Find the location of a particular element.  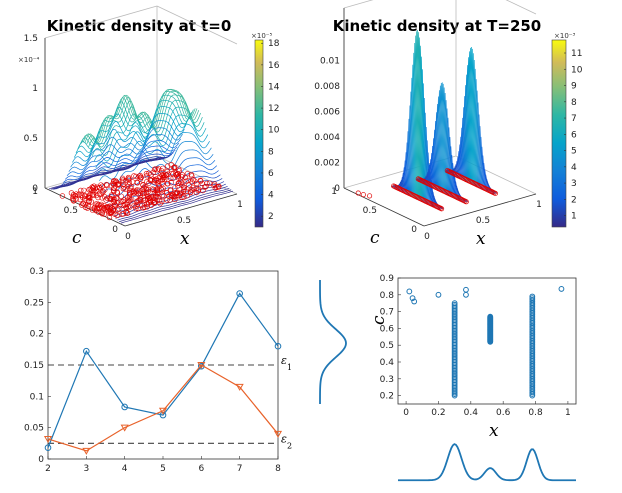

x-tick-label: 5 is located at coordinates (163, 469).